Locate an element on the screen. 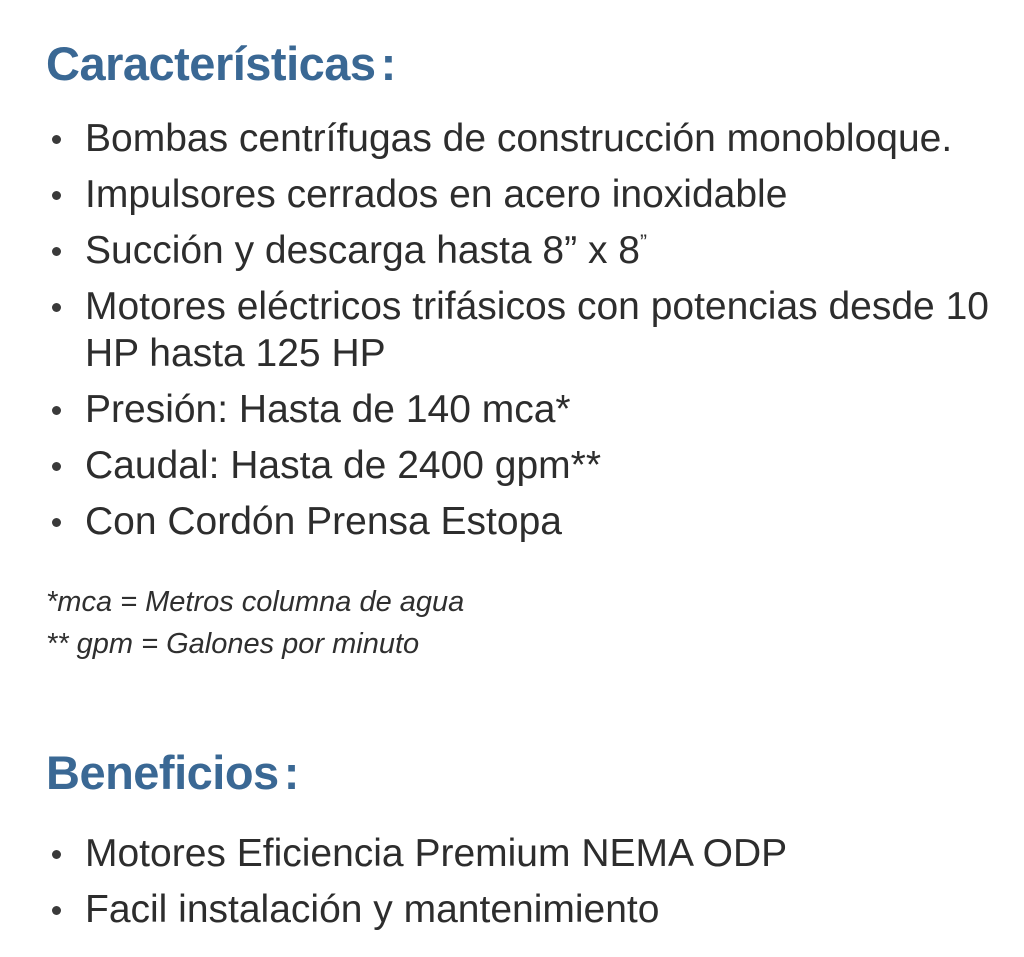 The image size is (1024, 957). list-item-text: Presión: Hasta de 140 mca* is located at coordinates (328, 409).